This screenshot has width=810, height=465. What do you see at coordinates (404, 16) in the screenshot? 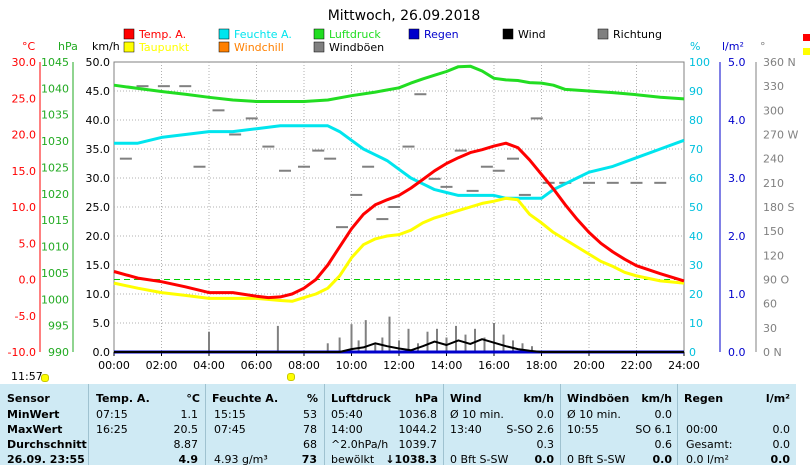
I see `chart-title: Mittwoch, 26.09.2018` at bounding box center [404, 16].